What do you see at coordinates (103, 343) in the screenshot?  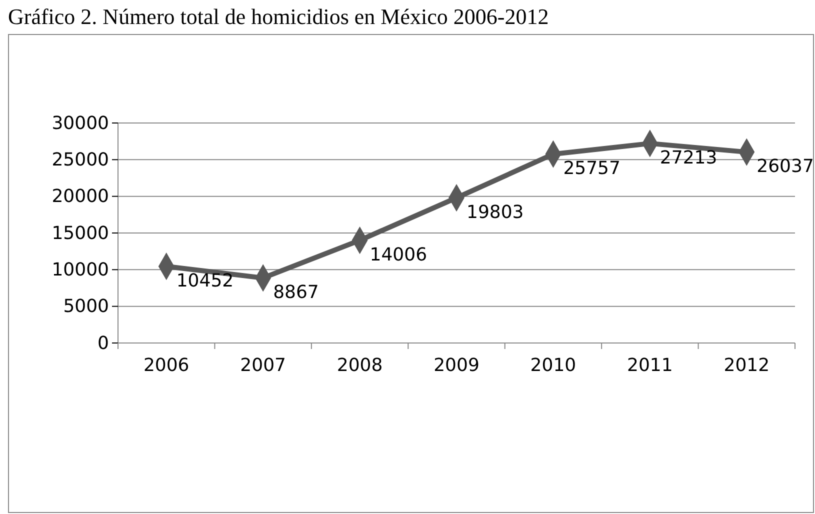 I see `y-tick-label: 0` at bounding box center [103, 343].